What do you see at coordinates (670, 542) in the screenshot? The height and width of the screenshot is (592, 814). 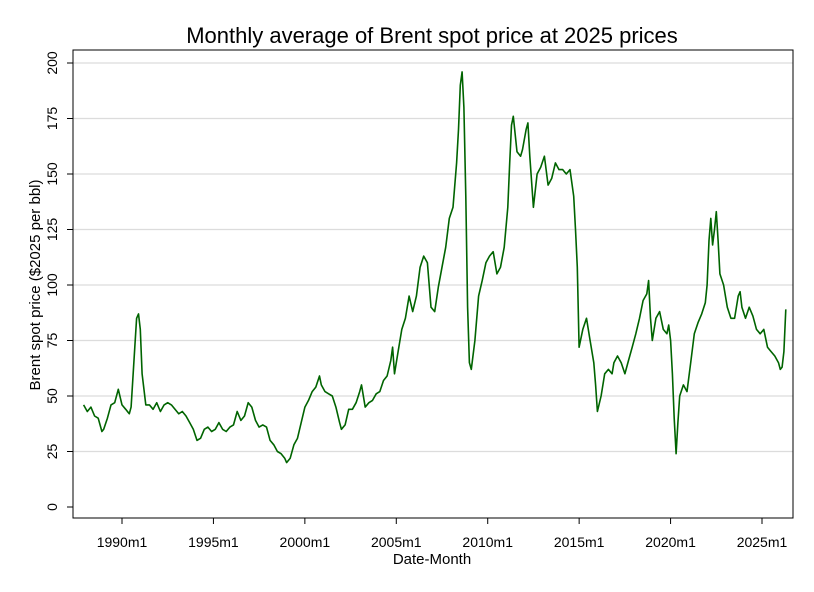 I see `x-tick-label: 2020m1` at bounding box center [670, 542].